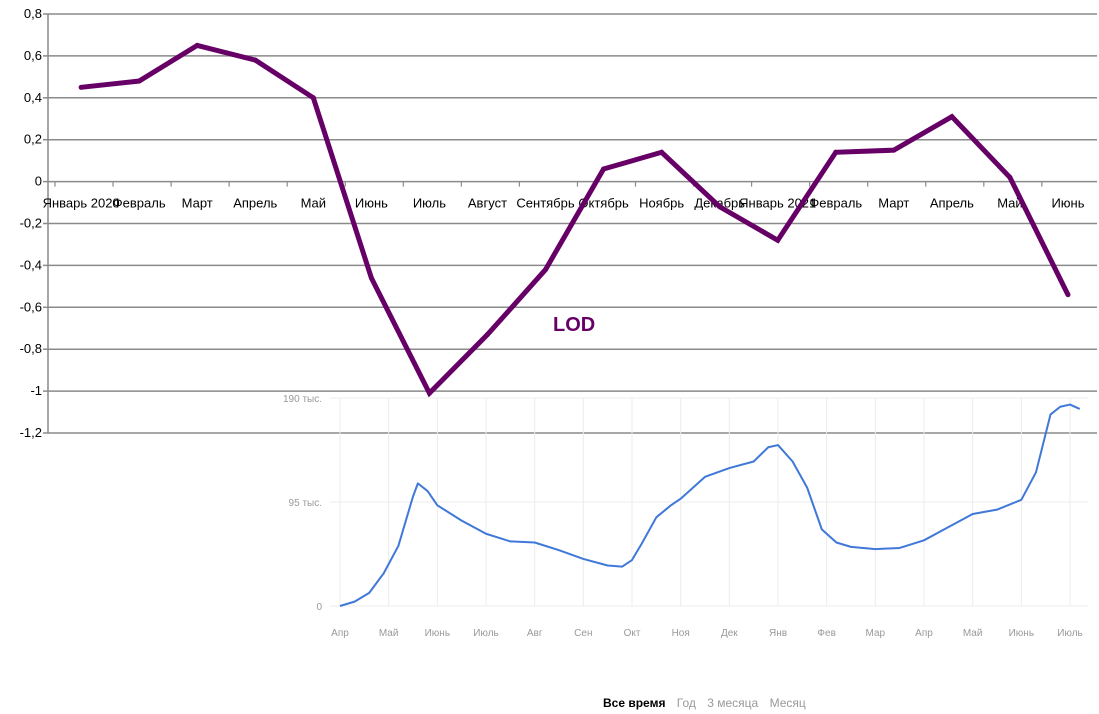 This screenshot has width=1099, height=714. What do you see at coordinates (81, 203) in the screenshot?
I see `lod-x-tick-label: Январь 2020` at bounding box center [81, 203].